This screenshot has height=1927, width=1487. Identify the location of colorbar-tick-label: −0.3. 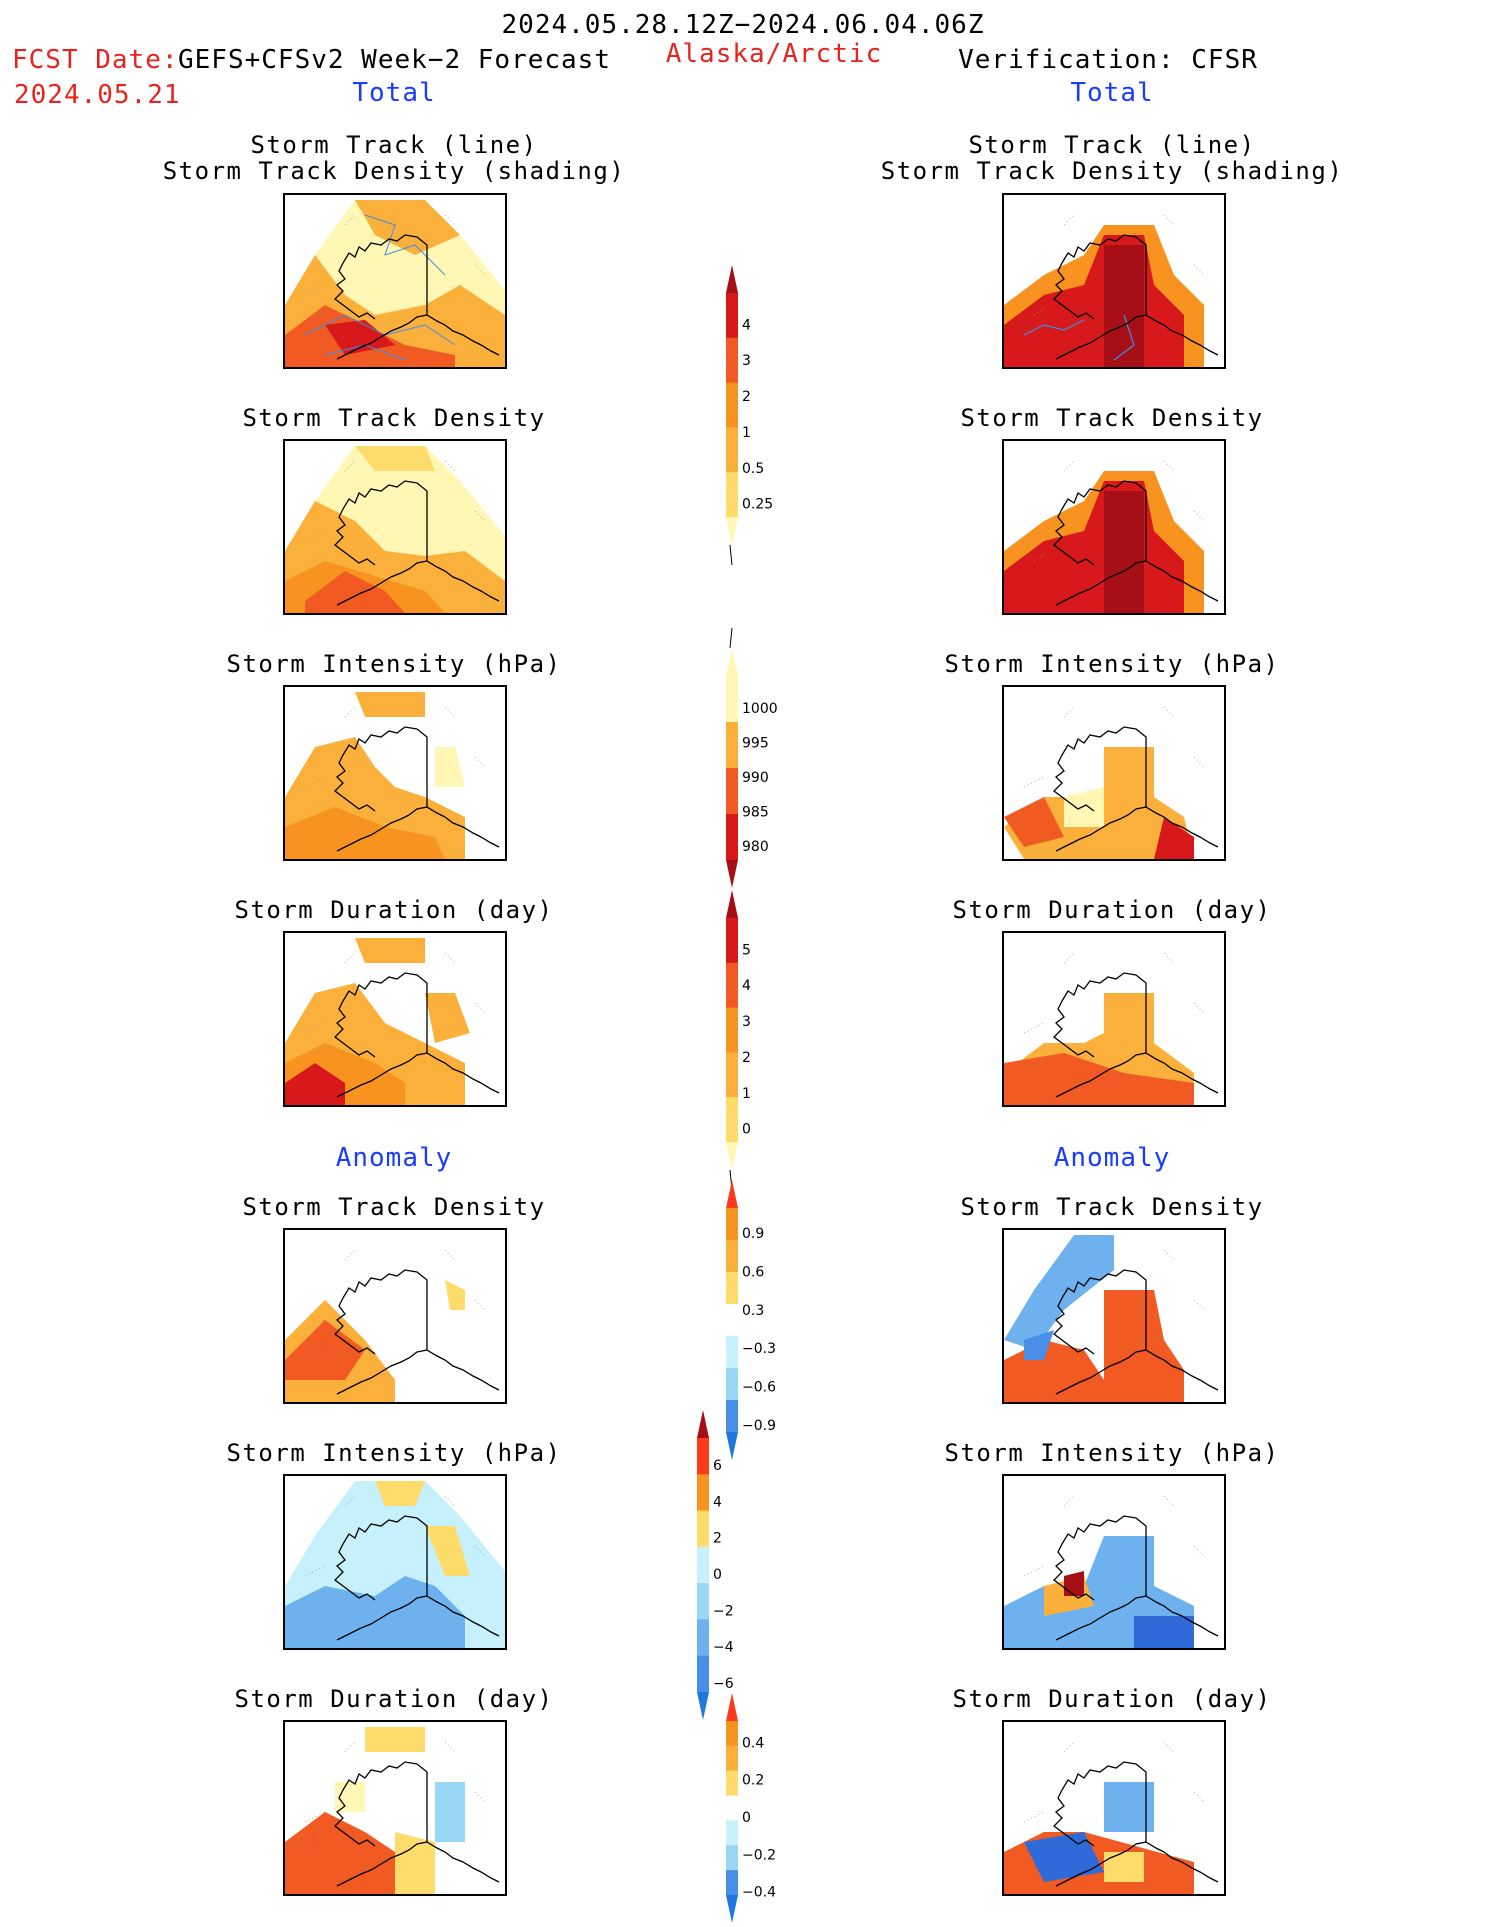
(759, 1349).